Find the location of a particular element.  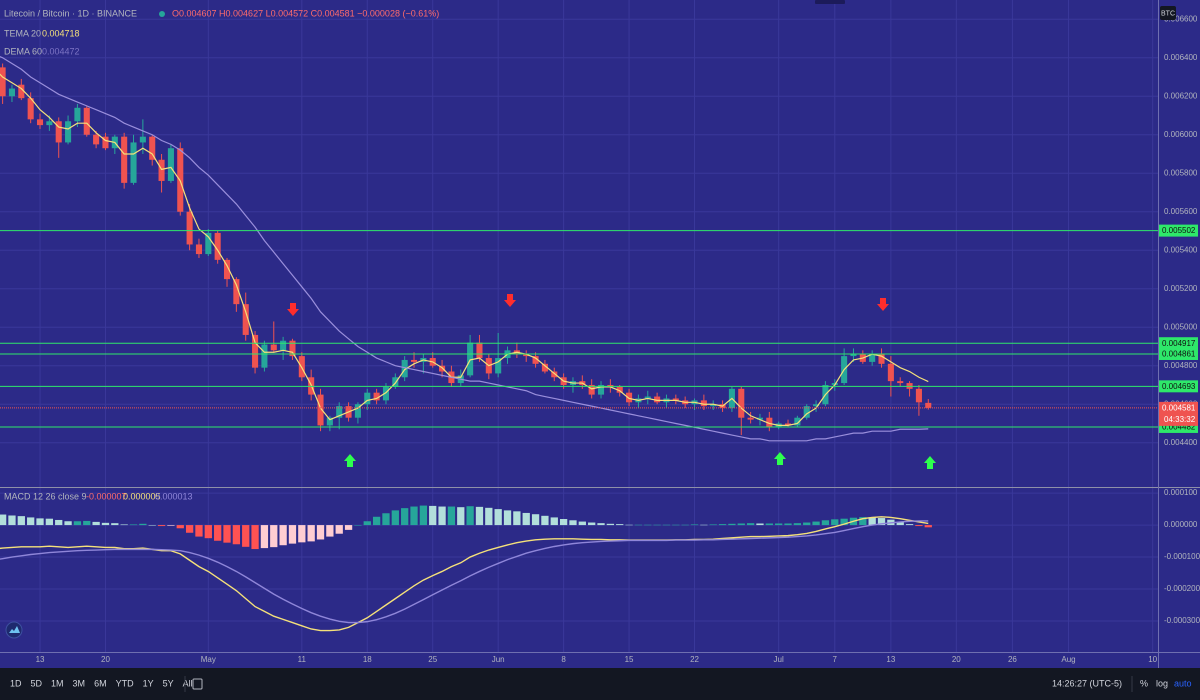

level-label: 0.005502 is located at coordinates (1179, 230).